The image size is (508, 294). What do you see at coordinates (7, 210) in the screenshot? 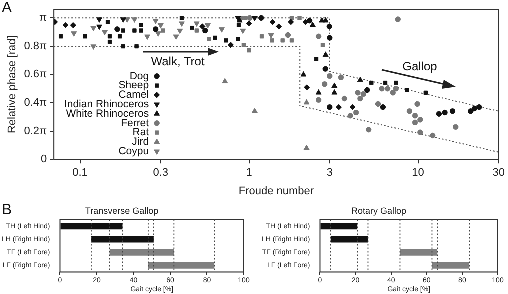
I see `text: B` at bounding box center [7, 210].